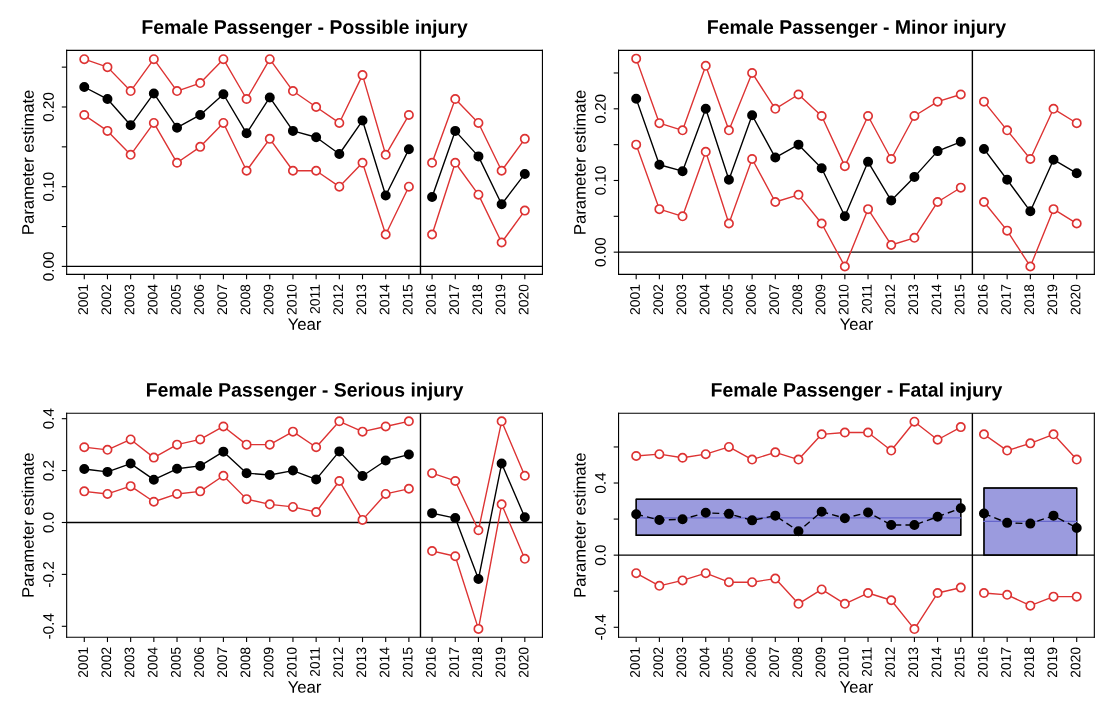 This screenshot has height=720, width=1111. I want to click on chart-title: Female Passenger - Minor injury, so click(857, 28).